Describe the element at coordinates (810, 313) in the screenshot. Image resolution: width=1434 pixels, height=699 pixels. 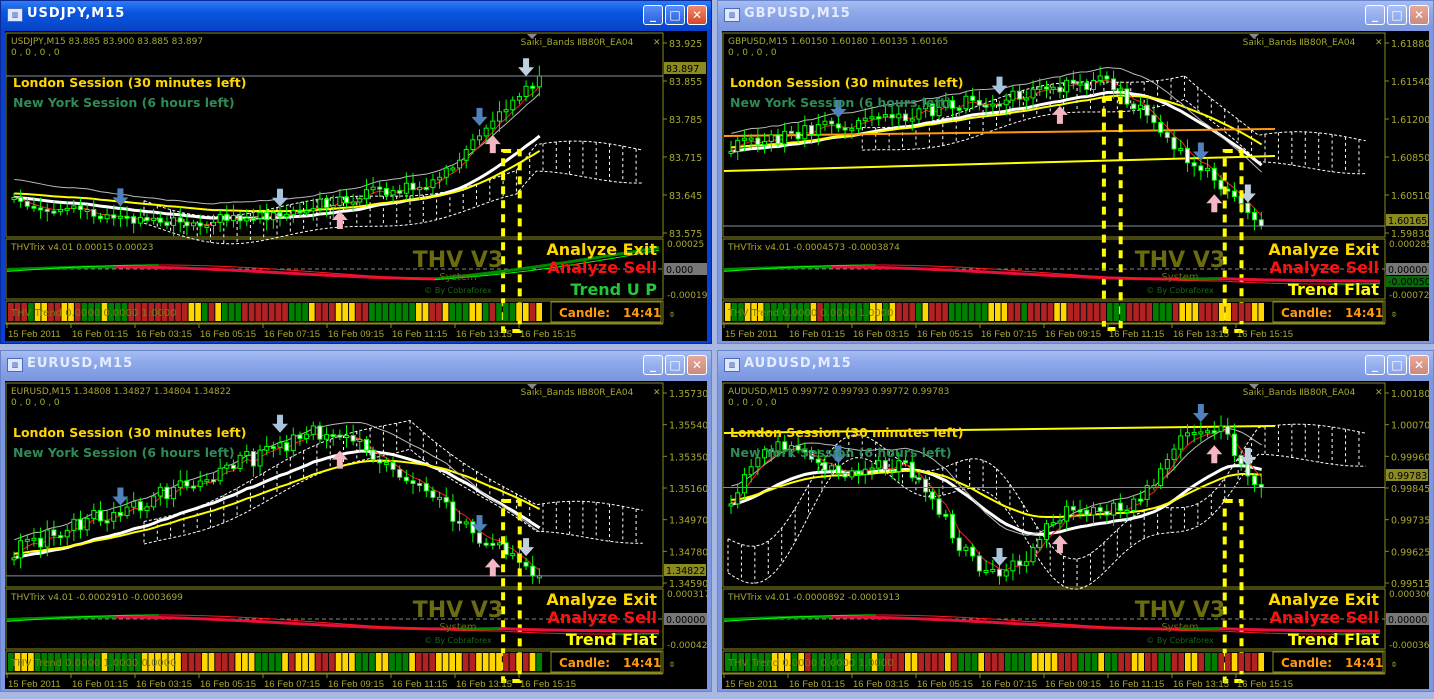
I see `thv-trend-readout: THV Trend 0.0000 0.0000 1.0000` at that location.